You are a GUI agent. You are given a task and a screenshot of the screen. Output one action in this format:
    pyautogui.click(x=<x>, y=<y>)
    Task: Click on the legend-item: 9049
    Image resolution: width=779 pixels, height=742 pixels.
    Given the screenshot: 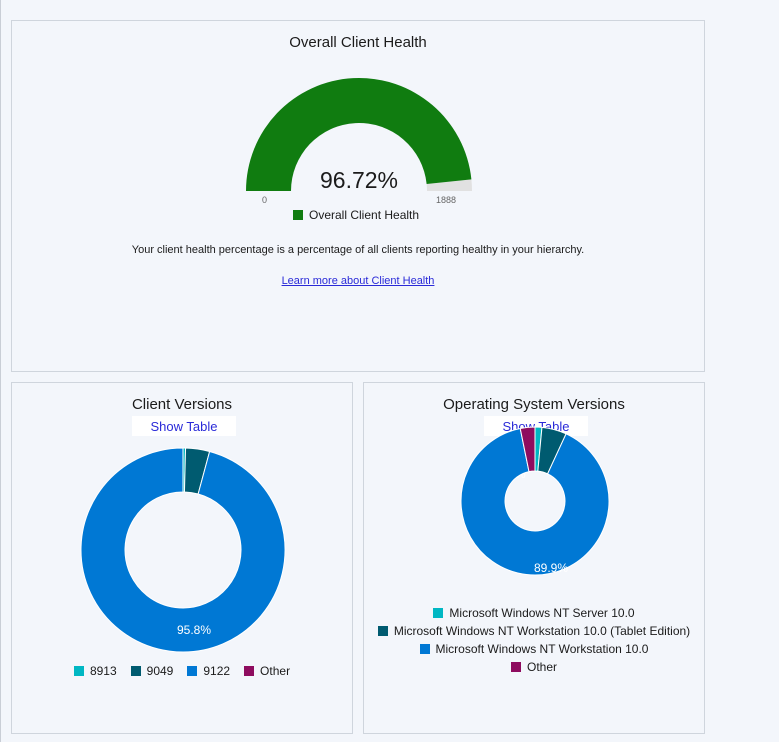 What is the action you would take?
    pyautogui.click(x=152, y=671)
    